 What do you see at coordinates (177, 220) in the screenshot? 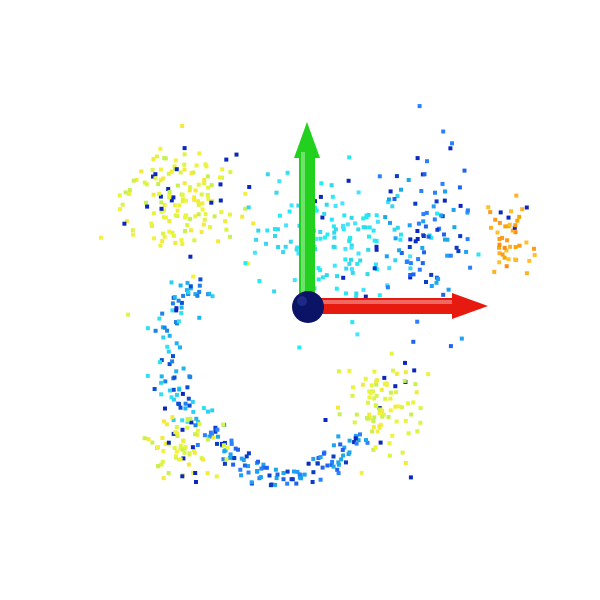
I see `upper-left-lobe-cluster` at bounding box center [177, 220].